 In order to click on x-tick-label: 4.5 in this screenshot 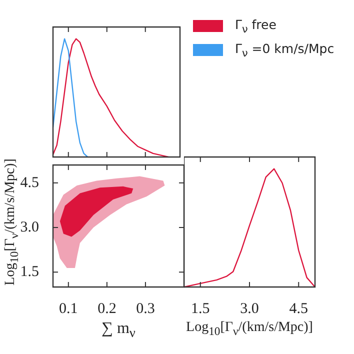, I will do `click(298, 308)`.